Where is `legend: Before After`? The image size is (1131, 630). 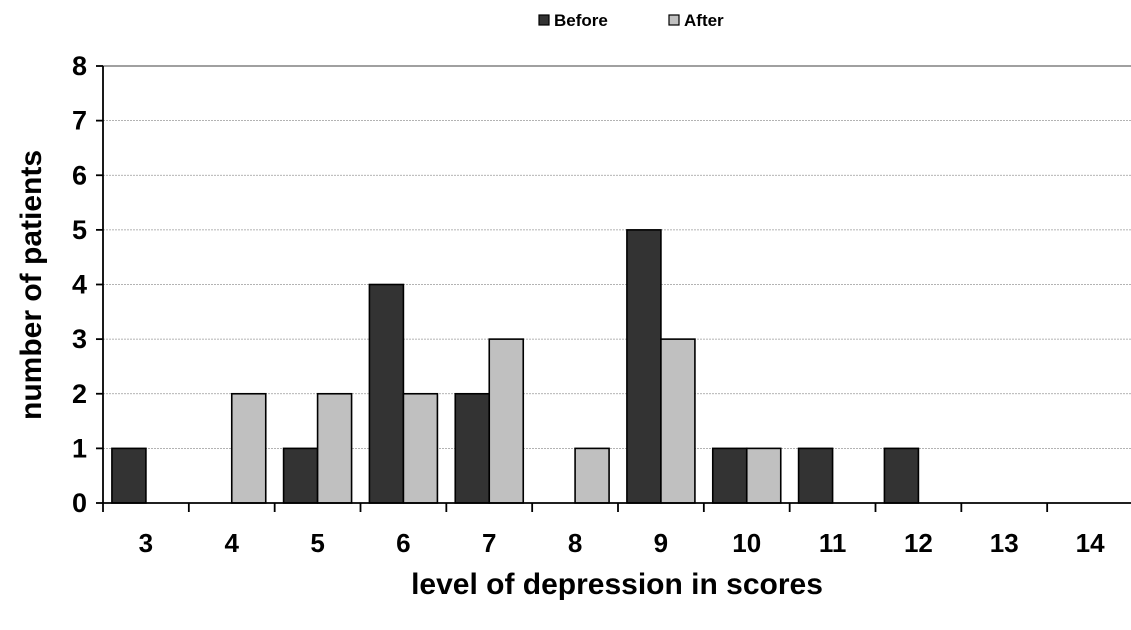 legend: Before After is located at coordinates (631, 20).